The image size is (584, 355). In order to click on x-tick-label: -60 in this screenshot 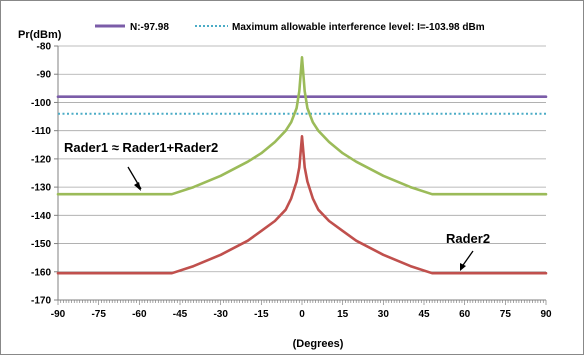, I will do `click(139, 314)`.